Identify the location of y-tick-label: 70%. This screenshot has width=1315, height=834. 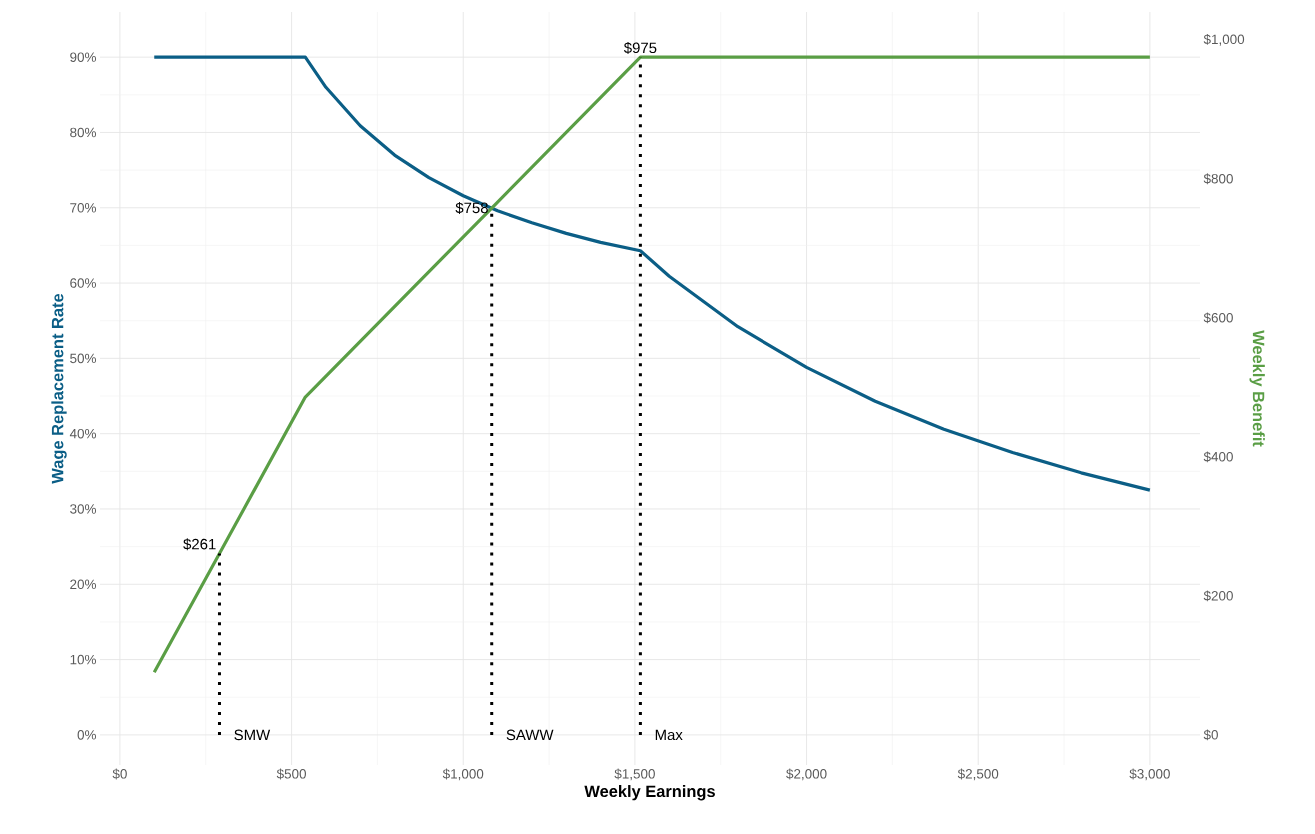
(83, 208).